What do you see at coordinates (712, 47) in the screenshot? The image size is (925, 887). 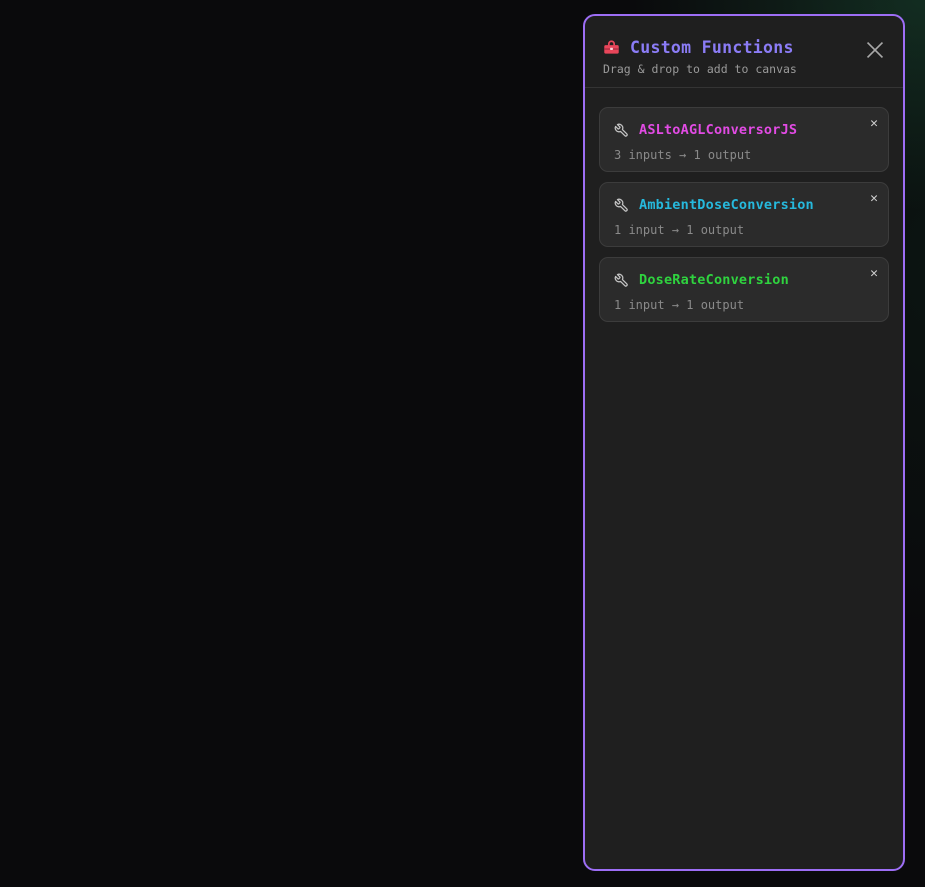 I see `panel-title: Custom Functions` at bounding box center [712, 47].